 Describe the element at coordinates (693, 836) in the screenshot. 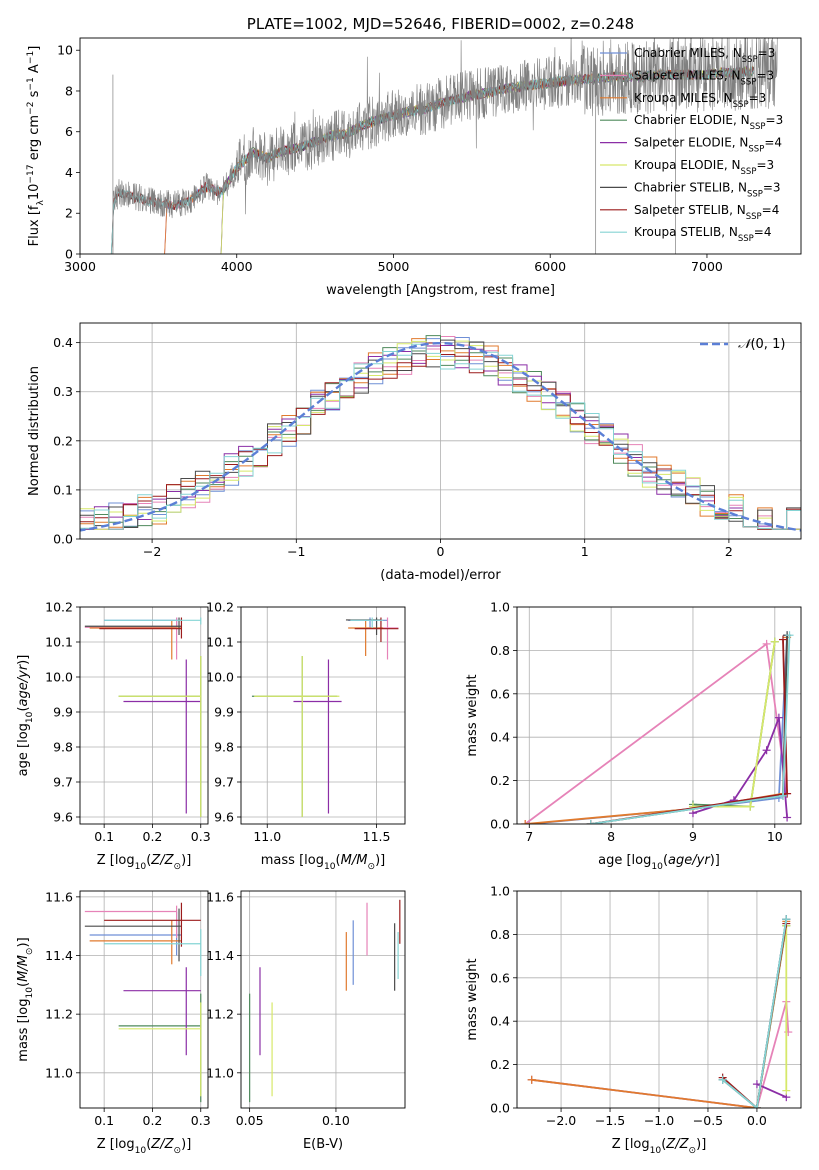

I see `x-tick-label: 9` at that location.